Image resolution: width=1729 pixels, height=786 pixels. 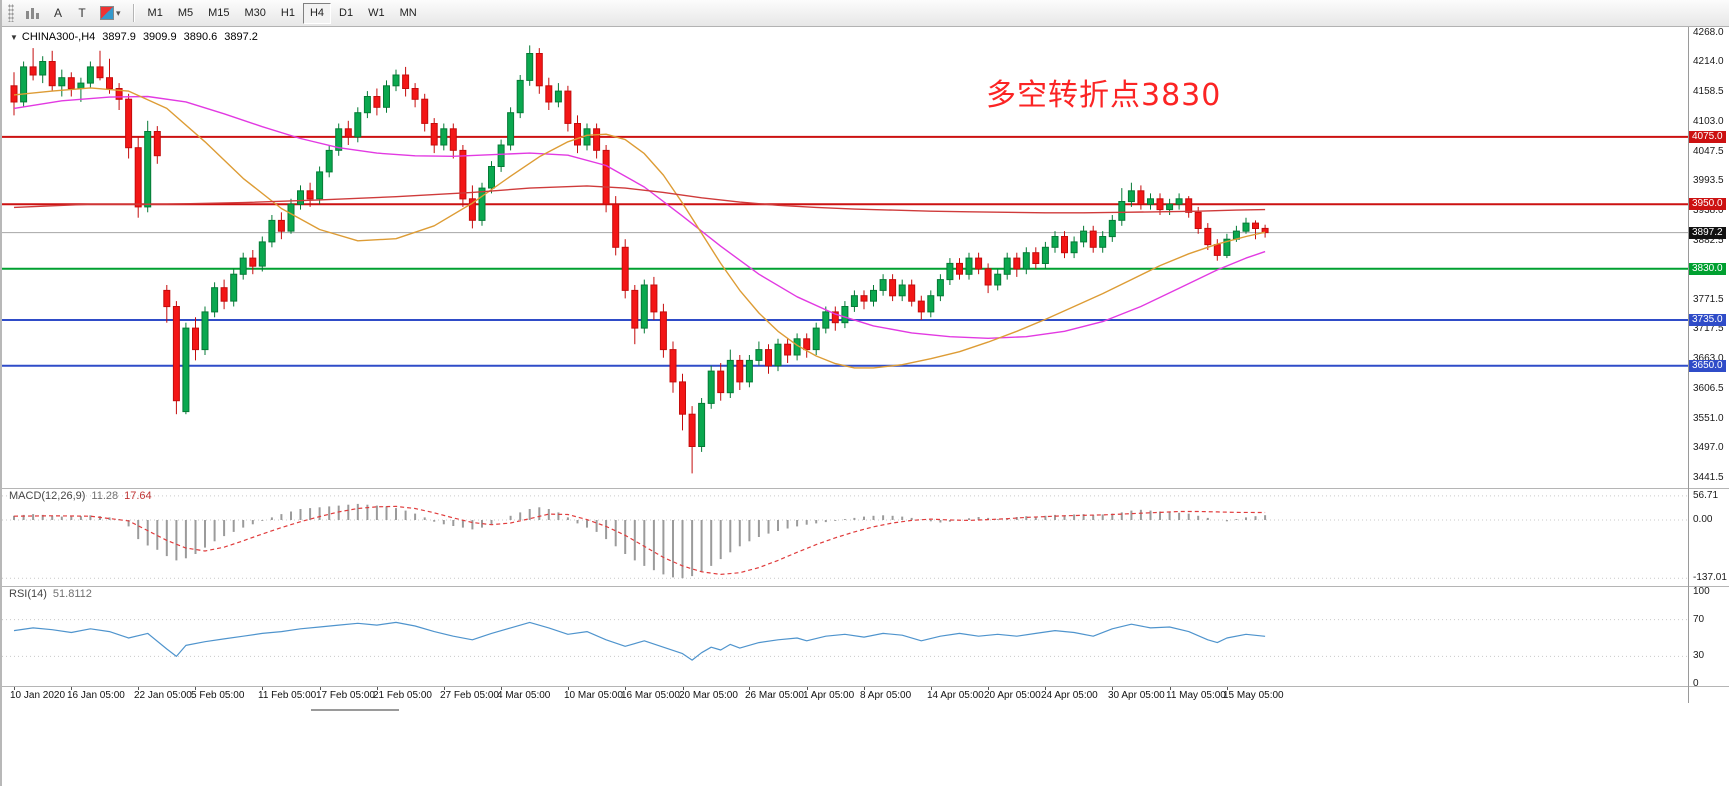 What do you see at coordinates (1104, 95) in the screenshot?
I see `chart-annotation-text: 多空转折点3830` at bounding box center [1104, 95].